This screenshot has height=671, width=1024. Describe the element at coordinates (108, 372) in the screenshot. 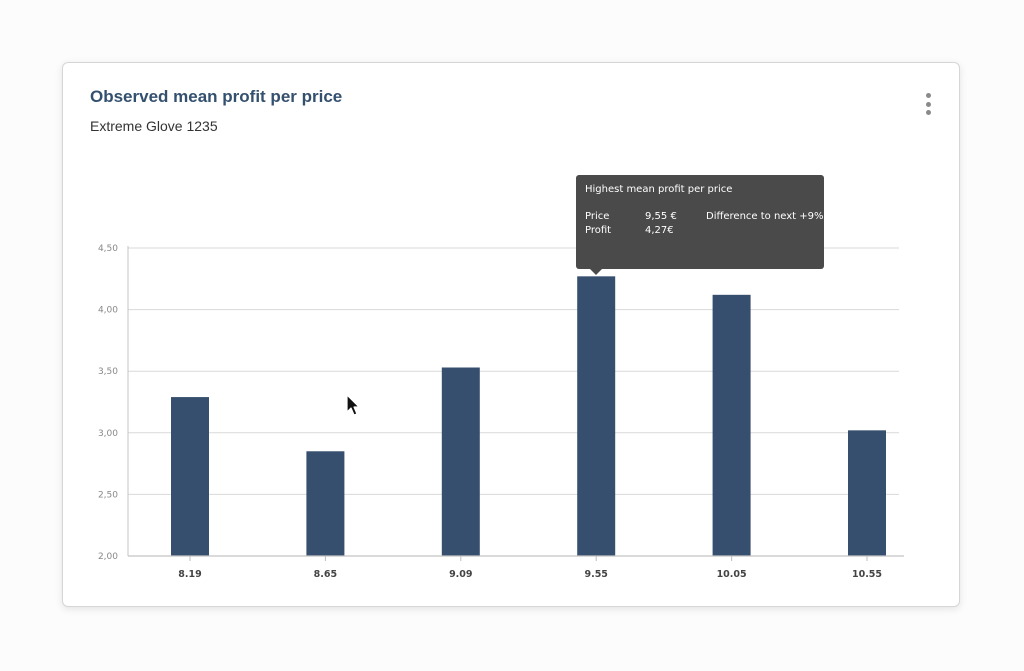

I see `y-tick-label: 3,50` at that location.